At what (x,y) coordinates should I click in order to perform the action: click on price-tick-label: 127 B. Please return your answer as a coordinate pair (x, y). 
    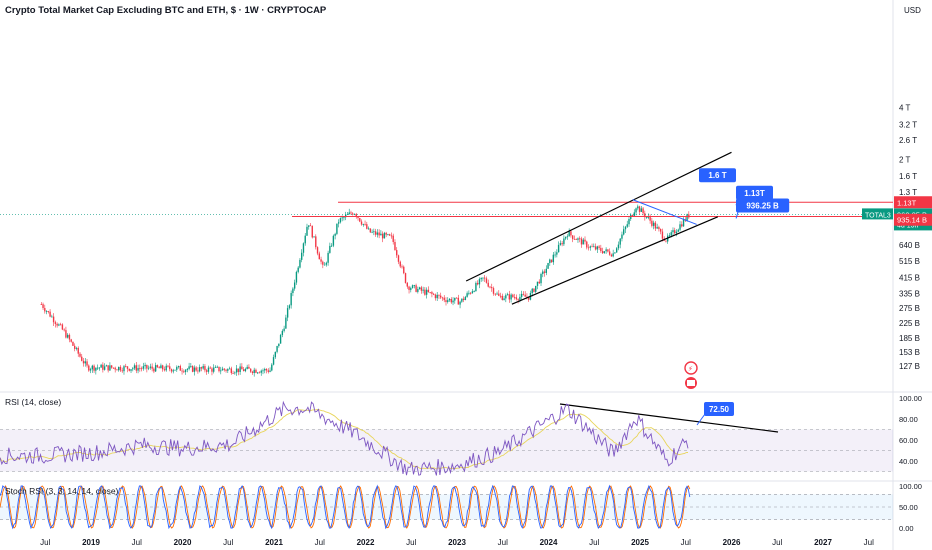
    Looking at the image, I should click on (909, 366).